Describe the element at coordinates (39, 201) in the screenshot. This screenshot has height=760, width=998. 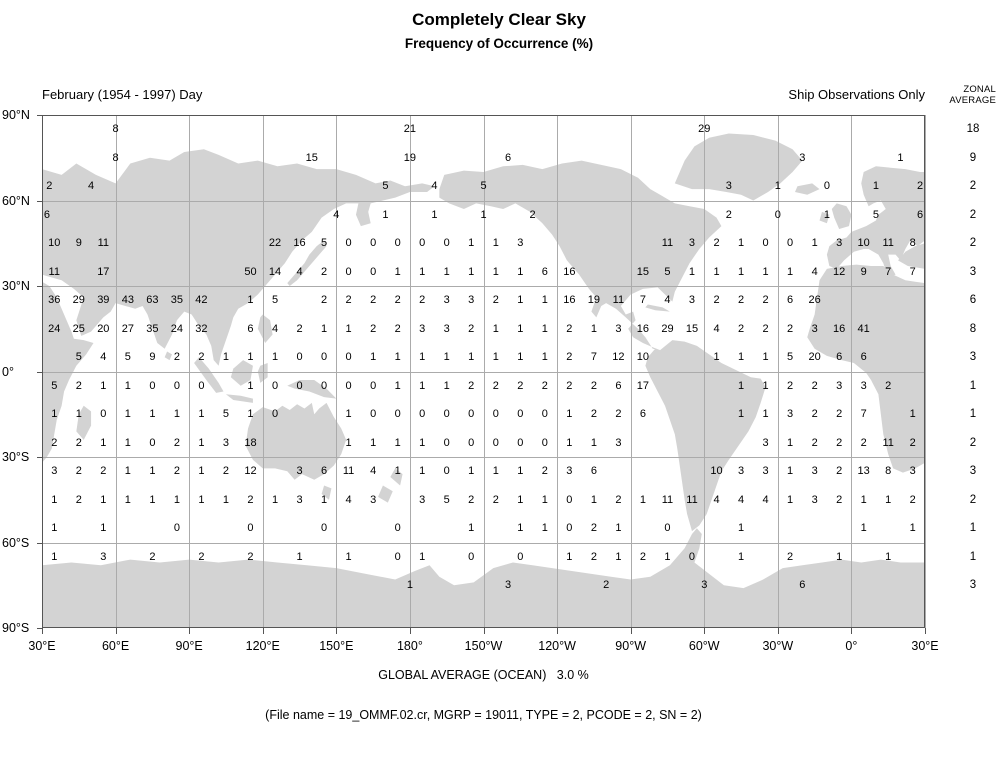
I see `lat-tick` at that location.